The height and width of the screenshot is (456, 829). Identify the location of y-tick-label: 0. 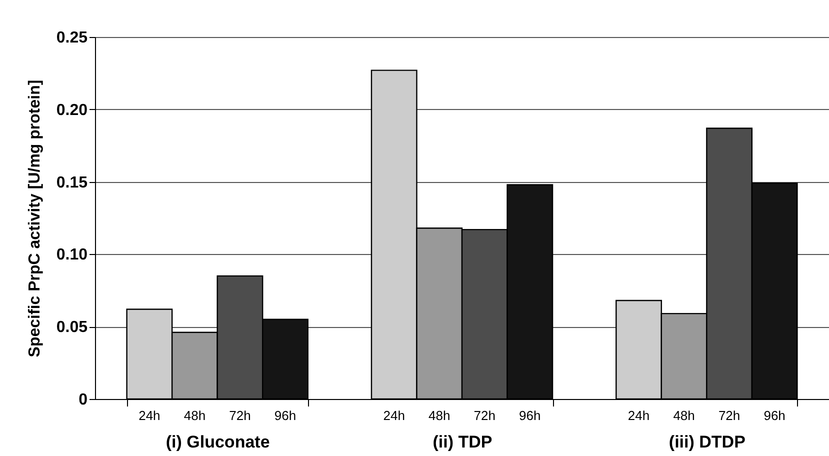
(83, 400).